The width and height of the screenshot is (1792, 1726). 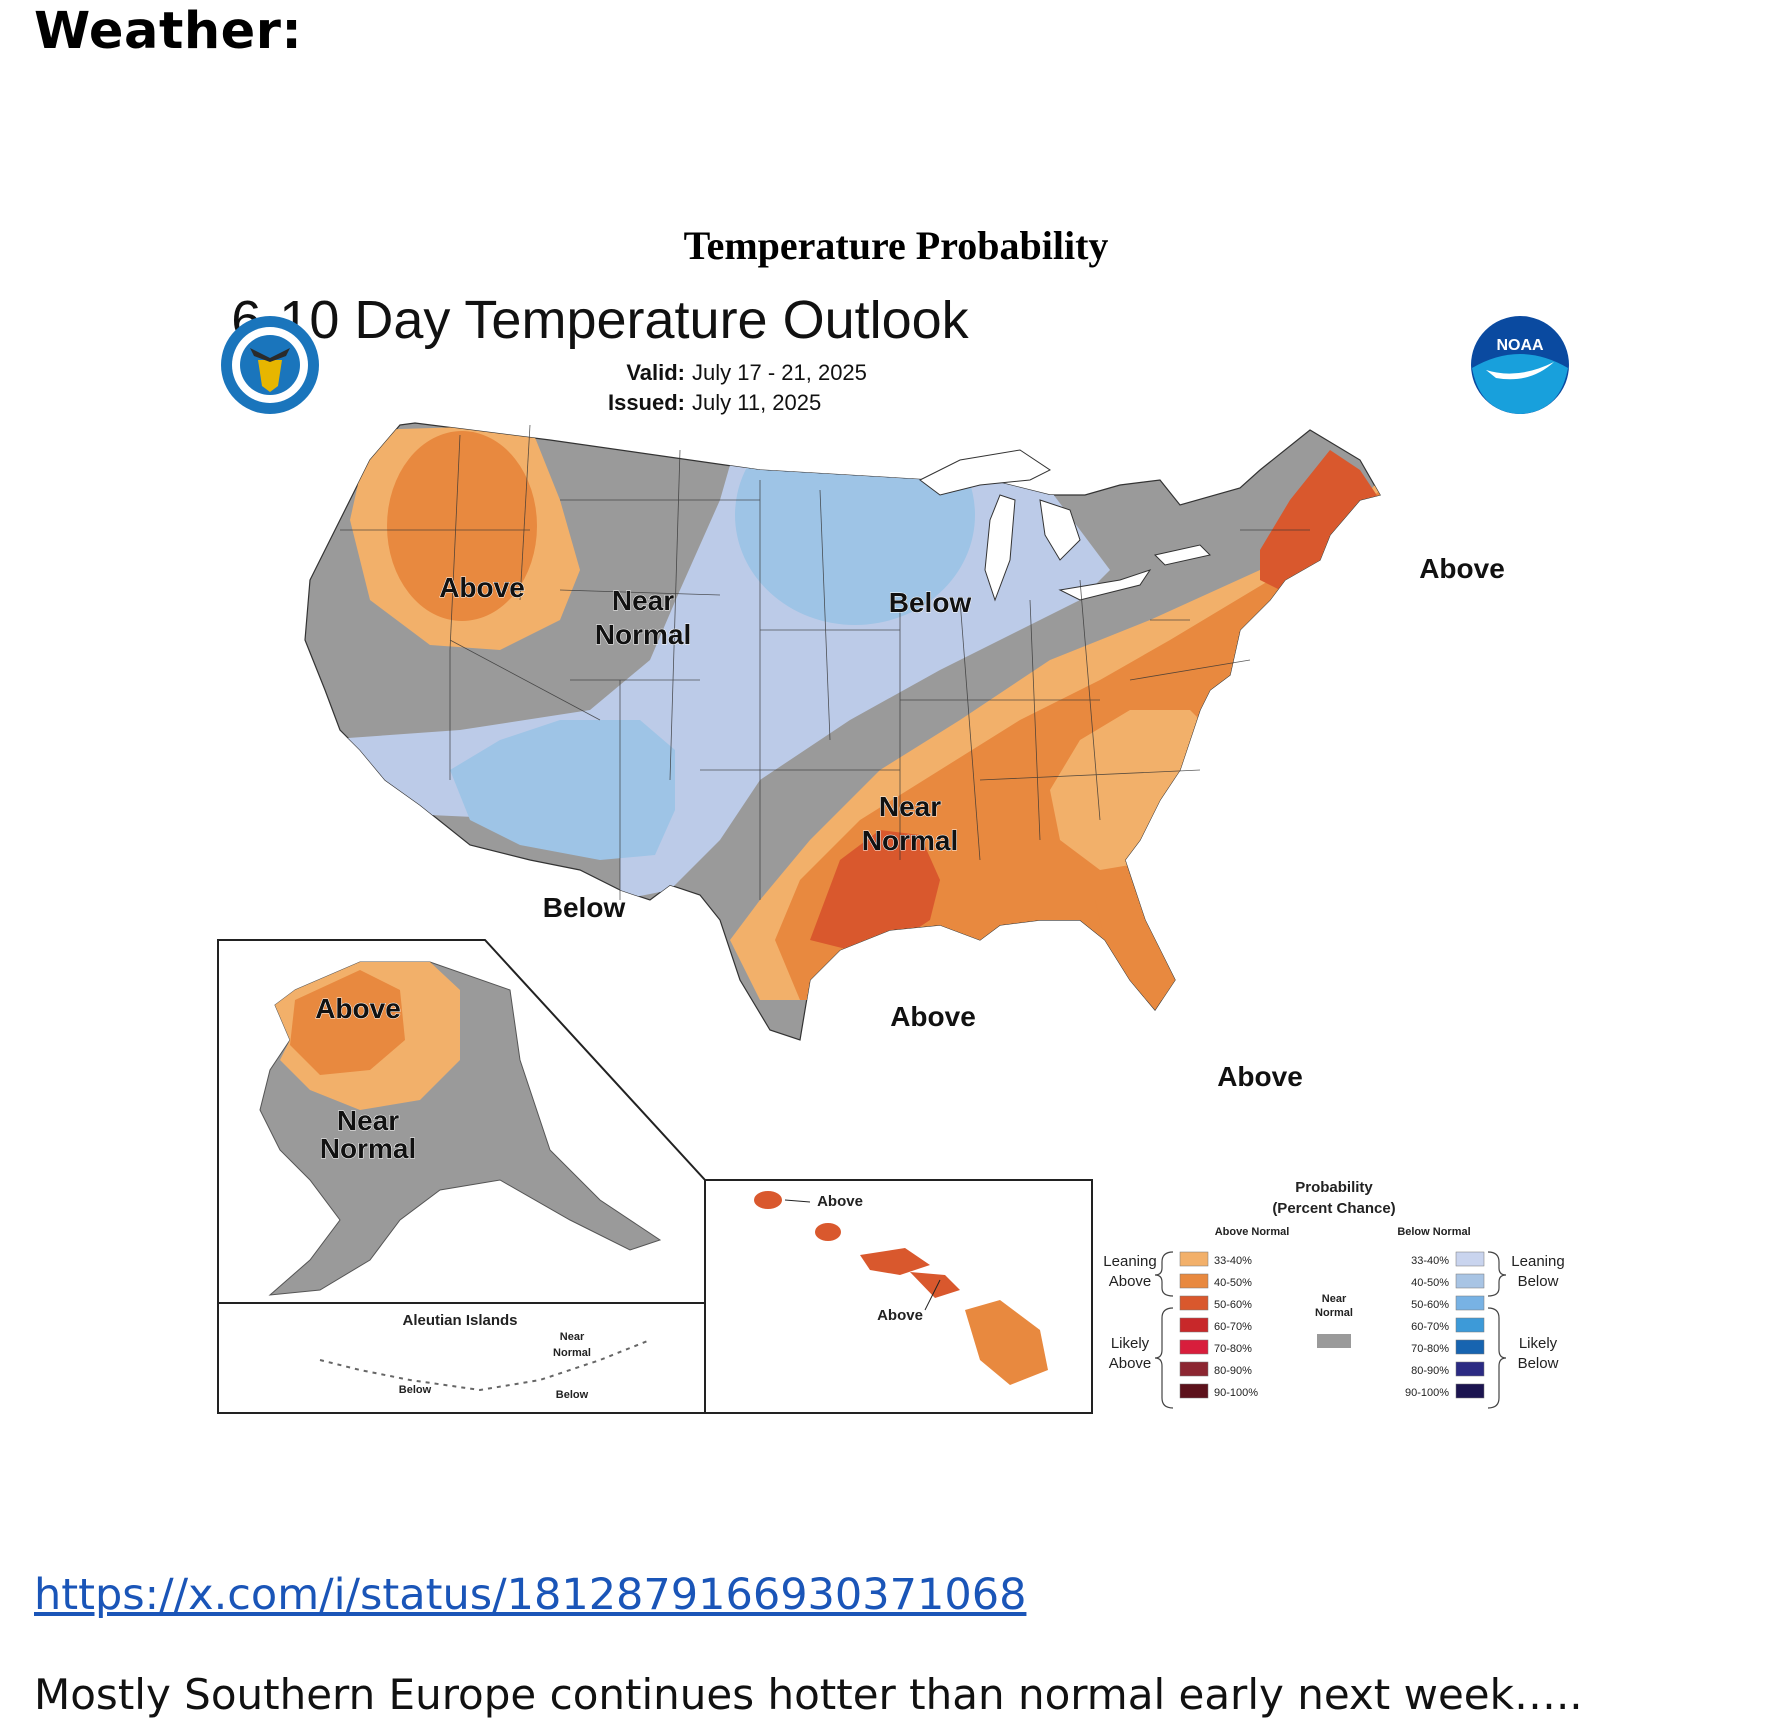 What do you see at coordinates (898, 1296) in the screenshot?
I see `hawaii-inset: Above Above` at bounding box center [898, 1296].